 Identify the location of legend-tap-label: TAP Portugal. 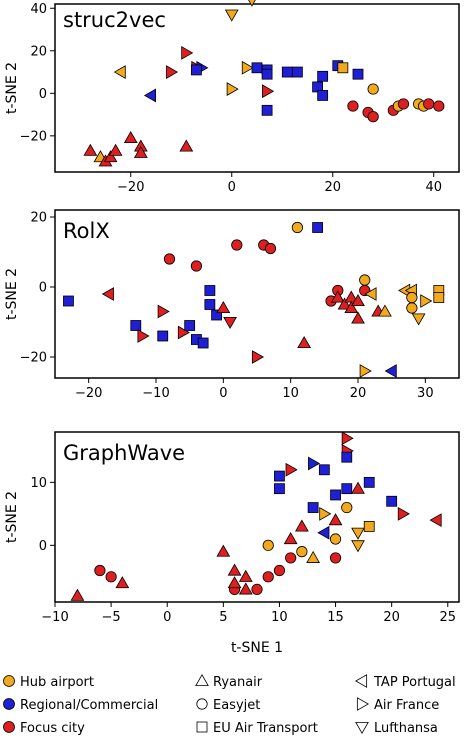
(414, 682).